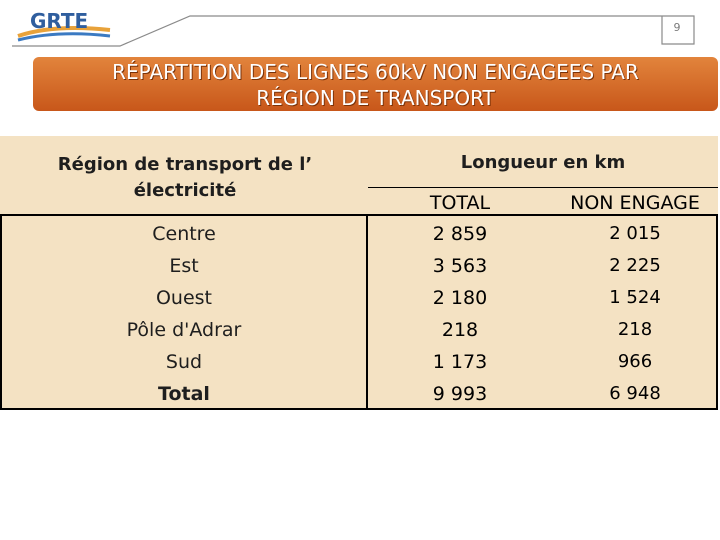  I want to click on subheader-rule, so click(543, 187).